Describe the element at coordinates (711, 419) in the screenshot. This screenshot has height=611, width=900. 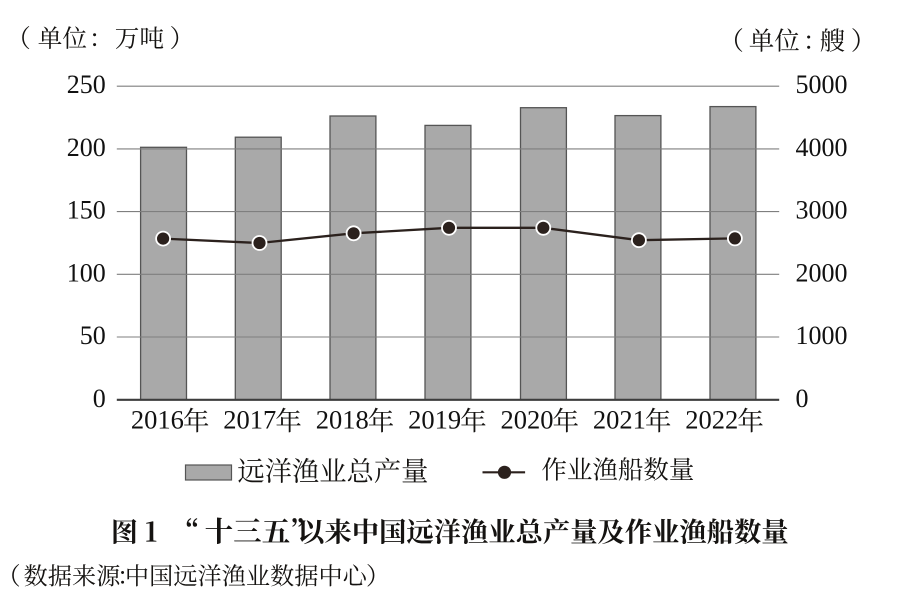
I see `svg-text: 2022` at that location.